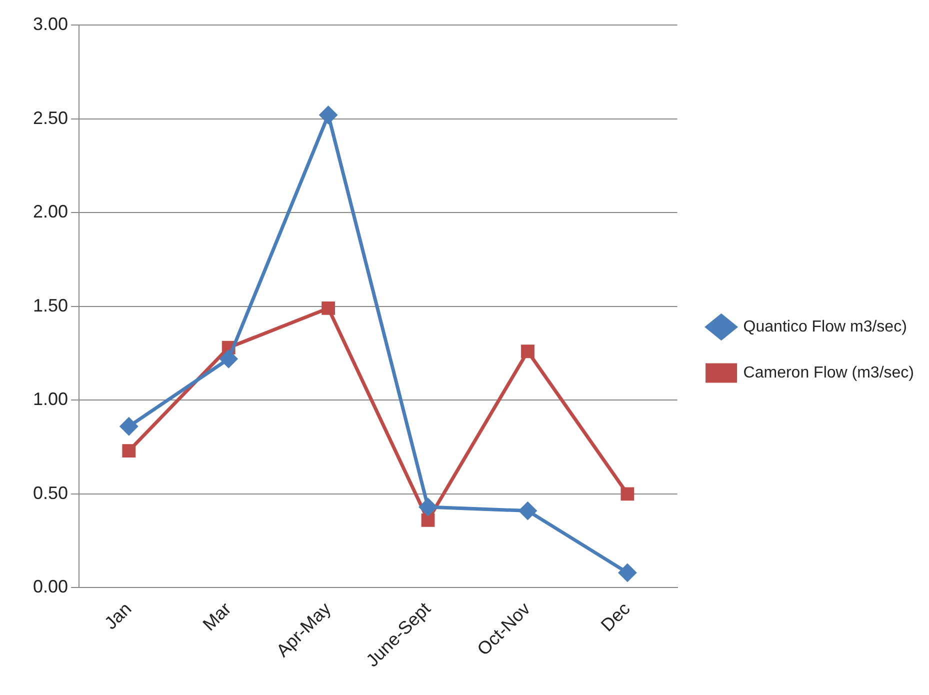 The width and height of the screenshot is (929, 695). What do you see at coordinates (50, 399) in the screenshot?
I see `y-tick-label: 1.00` at bounding box center [50, 399].